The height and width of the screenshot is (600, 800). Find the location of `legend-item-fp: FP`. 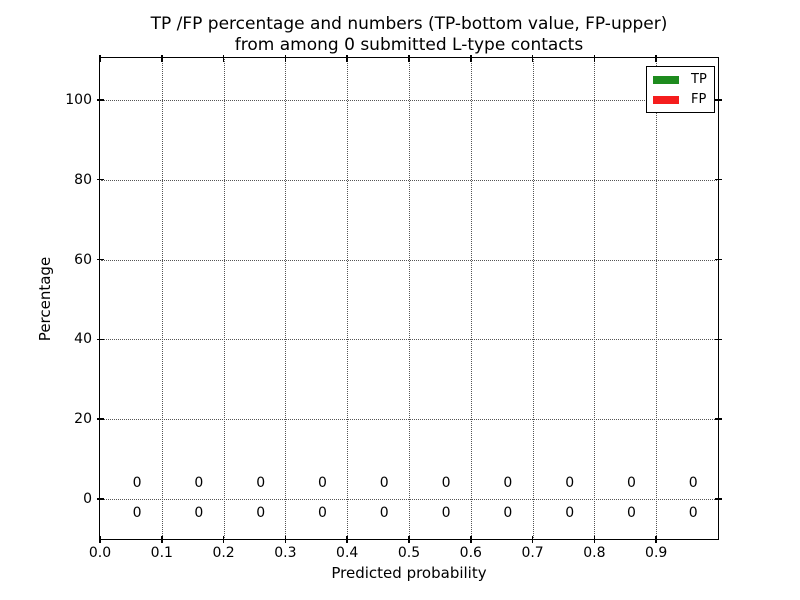

legend-item-fp: FP is located at coordinates (680, 100).